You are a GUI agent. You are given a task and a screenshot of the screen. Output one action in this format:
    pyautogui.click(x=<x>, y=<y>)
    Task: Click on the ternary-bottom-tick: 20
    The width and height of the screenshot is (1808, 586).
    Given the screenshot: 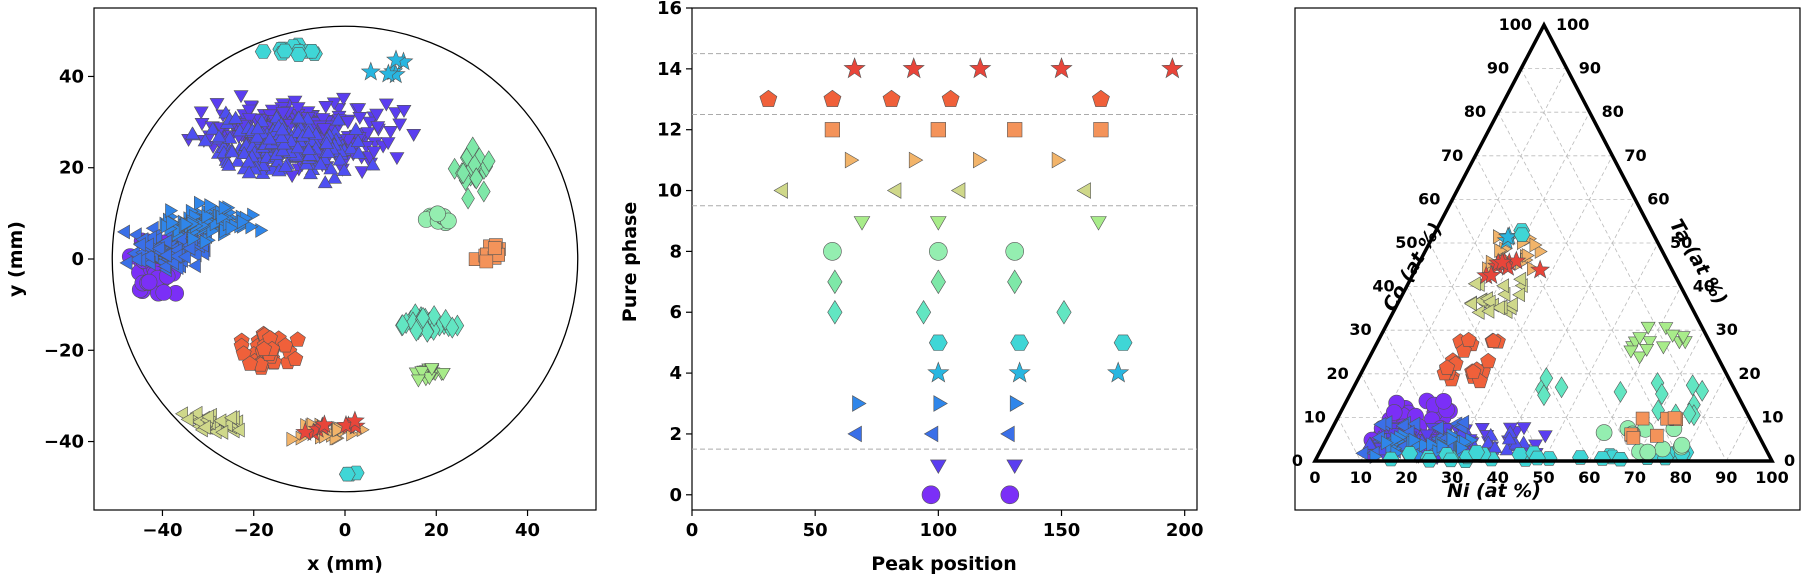 What is the action you would take?
    pyautogui.click(x=1406, y=477)
    